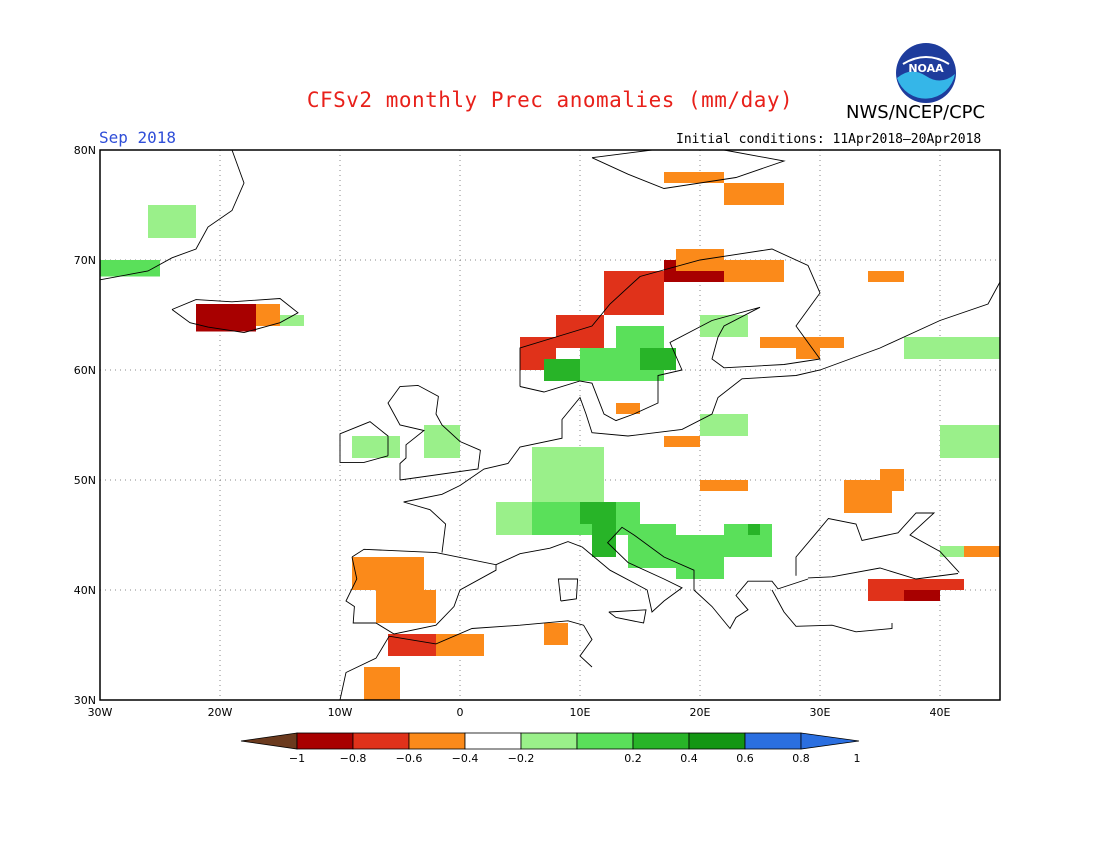  I want to click on colorbar-tick-label: 0.2, so click(633, 758).